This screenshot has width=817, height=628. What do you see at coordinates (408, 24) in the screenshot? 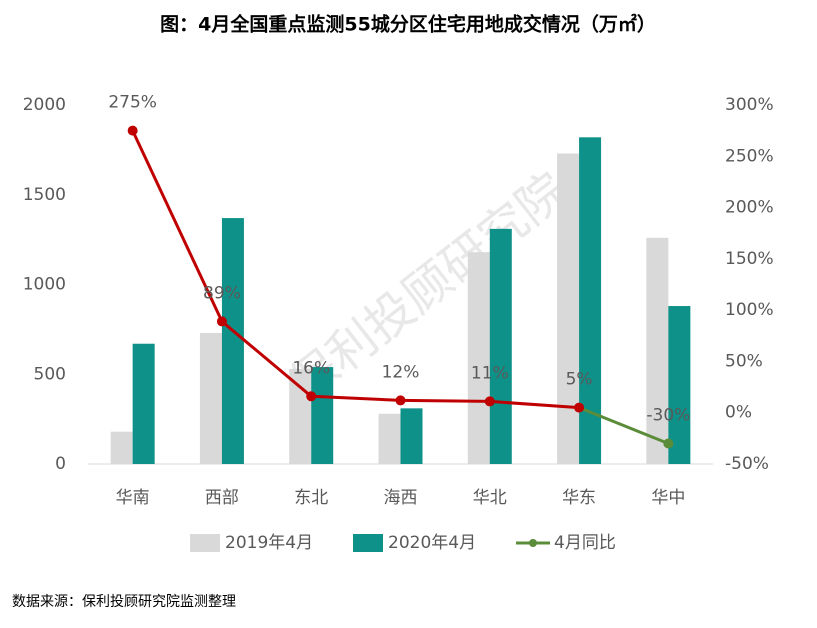
I see `chart-title: 图：4月全国重点监测55城分区住宅用地成交情况（万㎡）` at bounding box center [408, 24].